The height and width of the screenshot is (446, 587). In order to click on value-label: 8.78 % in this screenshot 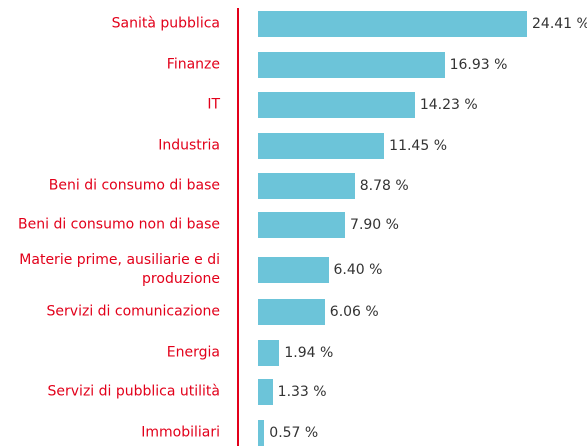, I will do `click(384, 186)`.